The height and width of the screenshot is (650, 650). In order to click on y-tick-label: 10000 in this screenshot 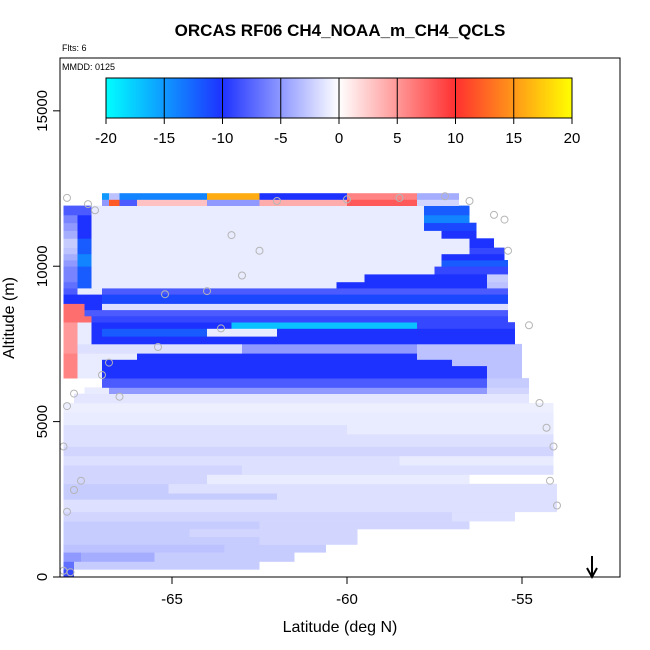, I will do `click(42, 266)`.